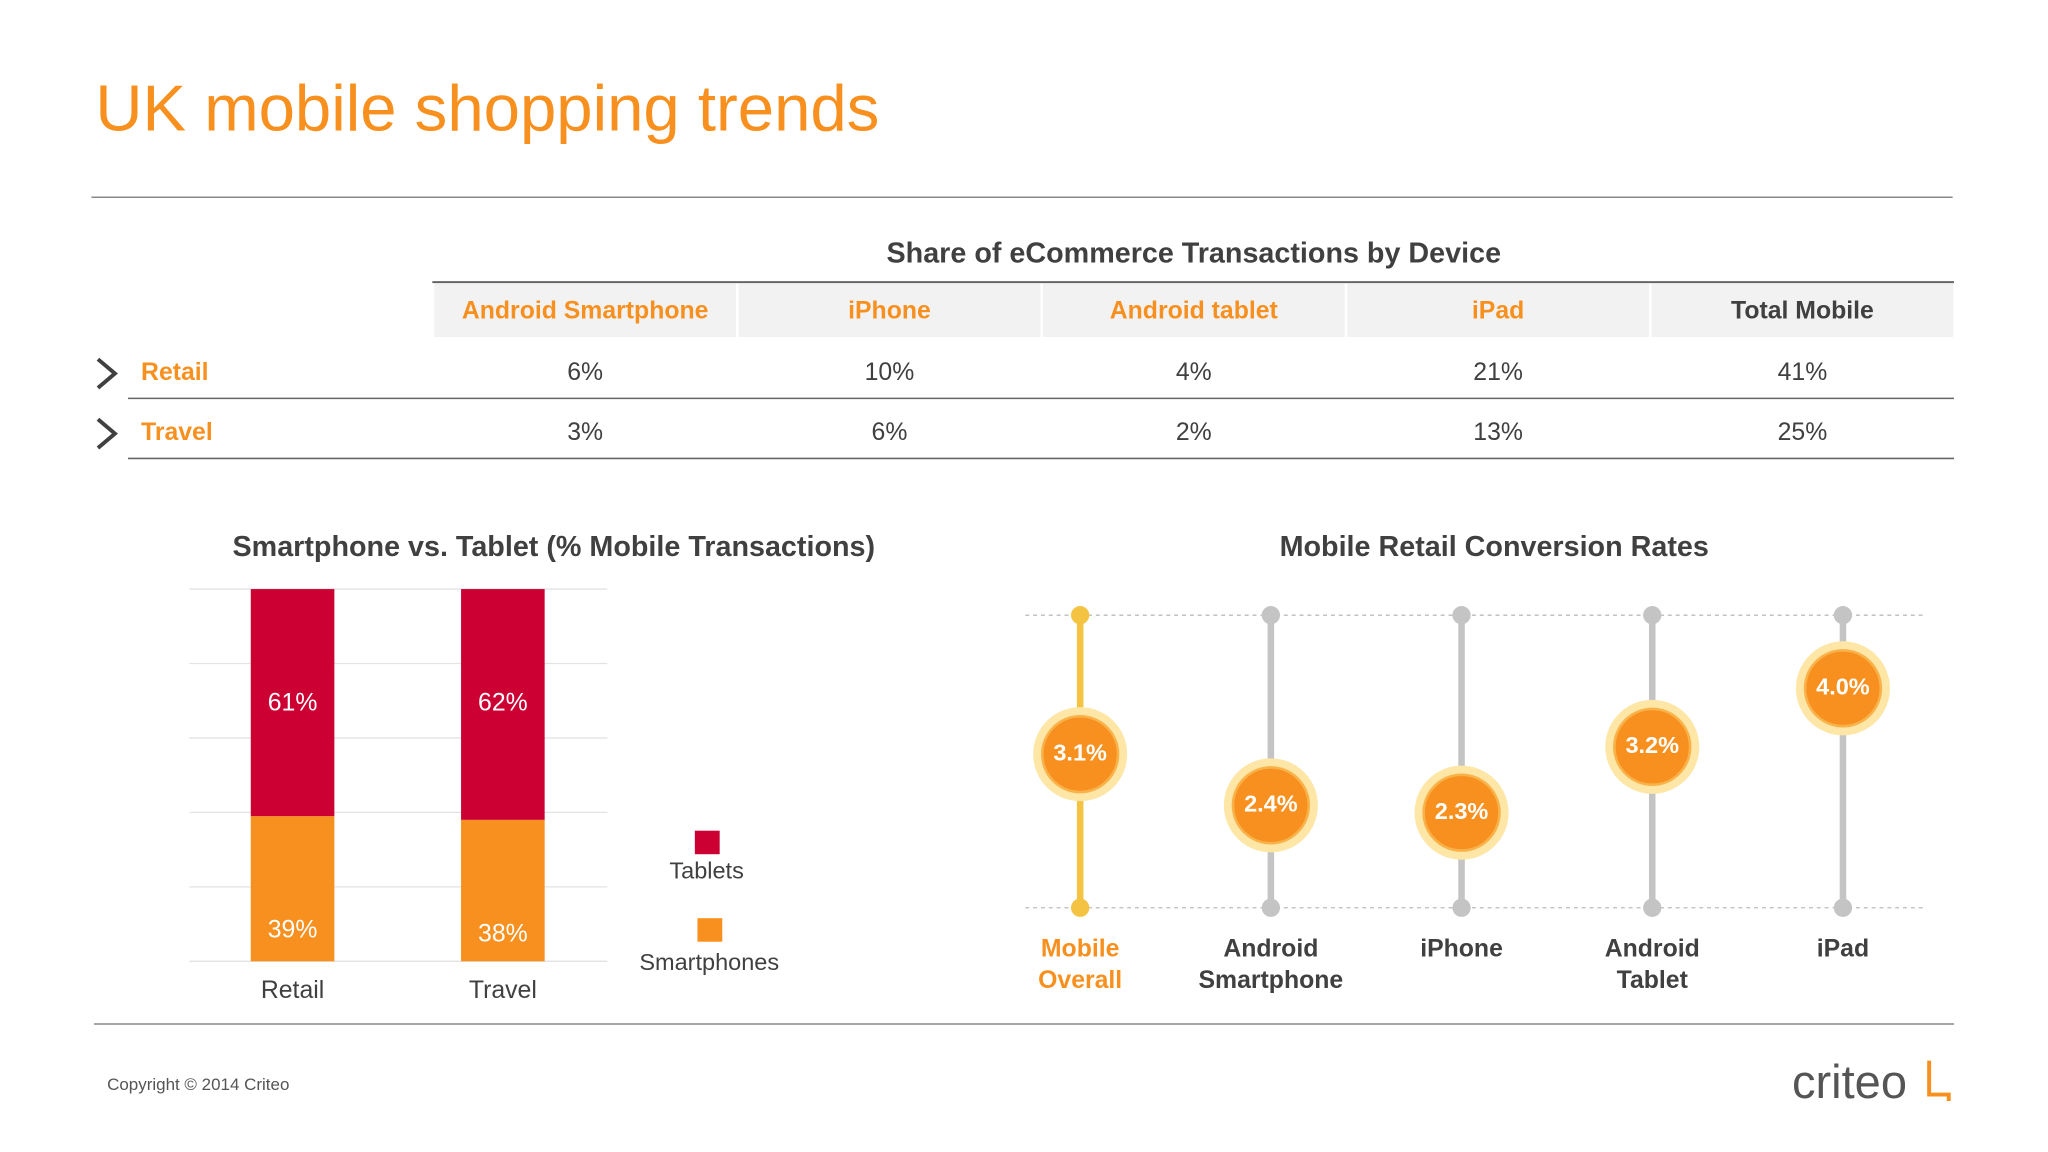  What do you see at coordinates (1194, 372) in the screenshot?
I see `table-cell: 4%` at bounding box center [1194, 372].